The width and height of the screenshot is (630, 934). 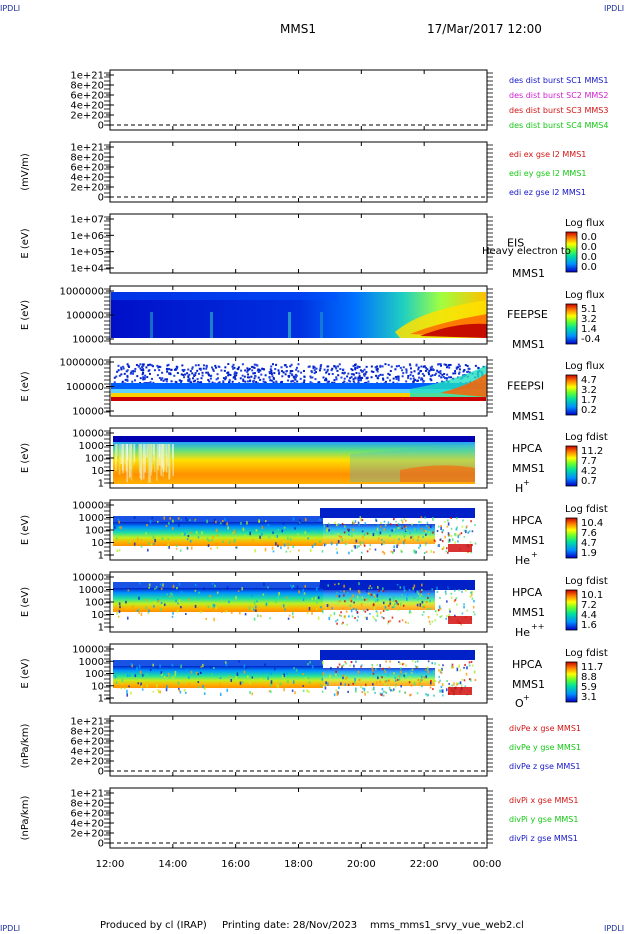 What do you see at coordinates (172, 864) in the screenshot?
I see `x-tick-label: 14:00` at bounding box center [172, 864].